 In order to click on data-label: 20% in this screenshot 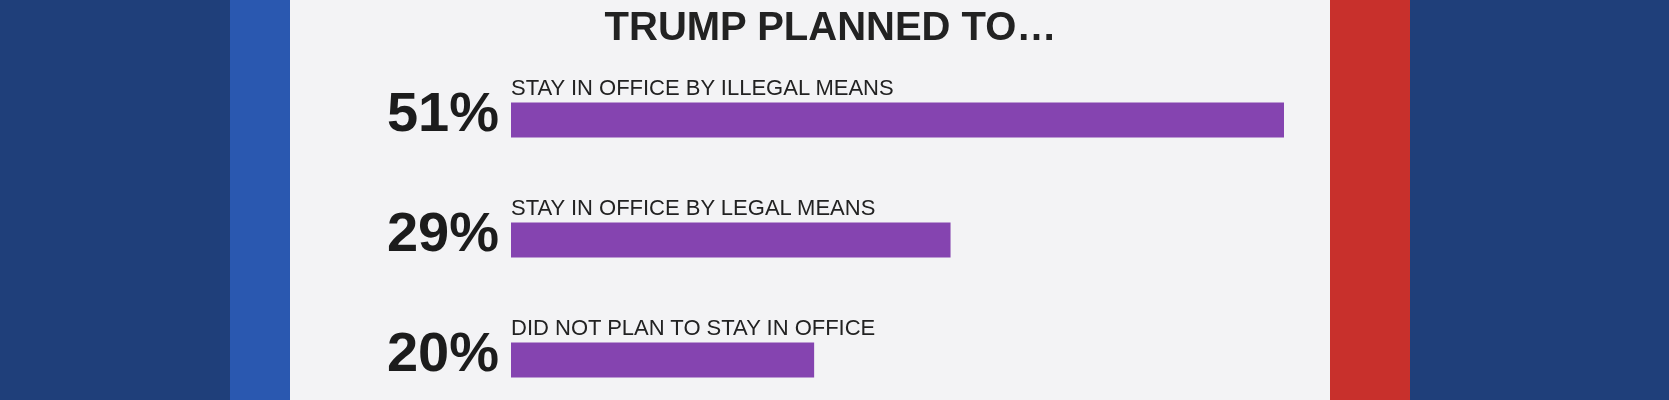, I will do `click(442, 351)`.